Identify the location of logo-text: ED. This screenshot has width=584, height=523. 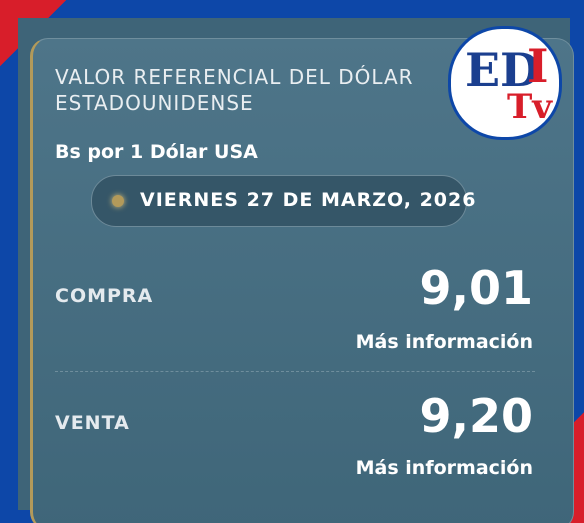
(502, 70).